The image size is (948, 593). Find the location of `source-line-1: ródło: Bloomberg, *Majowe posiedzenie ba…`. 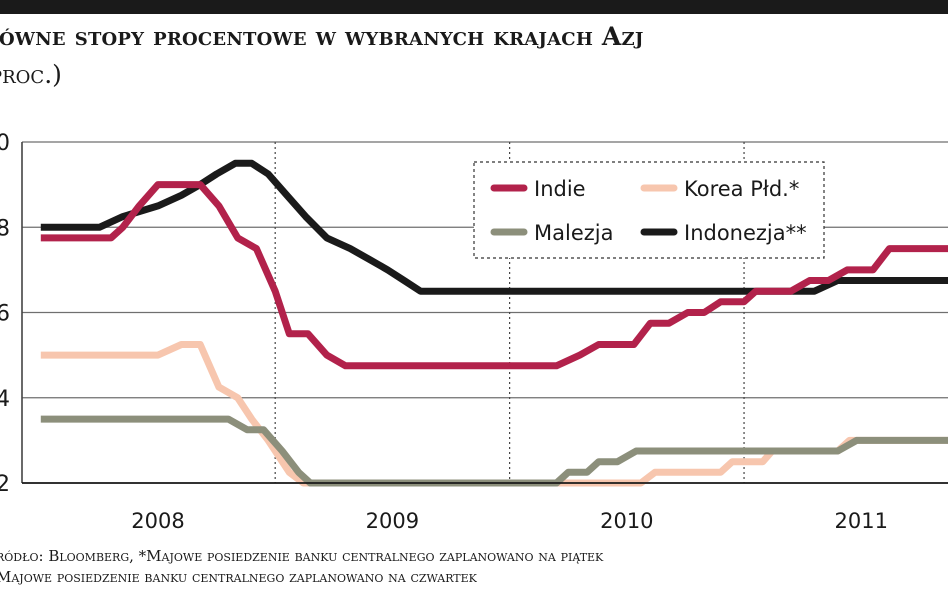

source-line-1: ródło: Bloomberg, *Majowe posiedzenie ba… is located at coordinates (302, 556).